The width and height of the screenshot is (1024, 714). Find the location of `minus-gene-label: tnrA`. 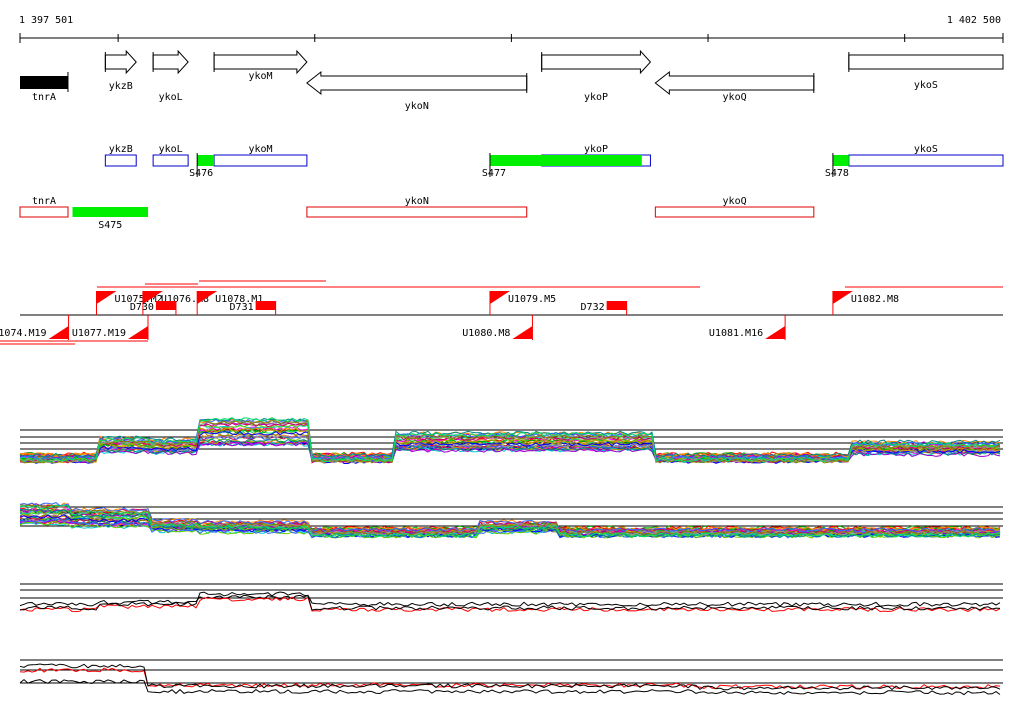

minus-gene-label: tnrA is located at coordinates (44, 201).